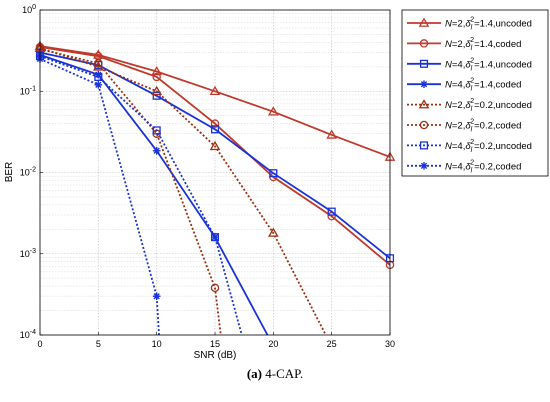 The height and width of the screenshot is (402, 550). Describe the element at coordinates (157, 344) in the screenshot. I see `x-tick-label: 10` at that location.